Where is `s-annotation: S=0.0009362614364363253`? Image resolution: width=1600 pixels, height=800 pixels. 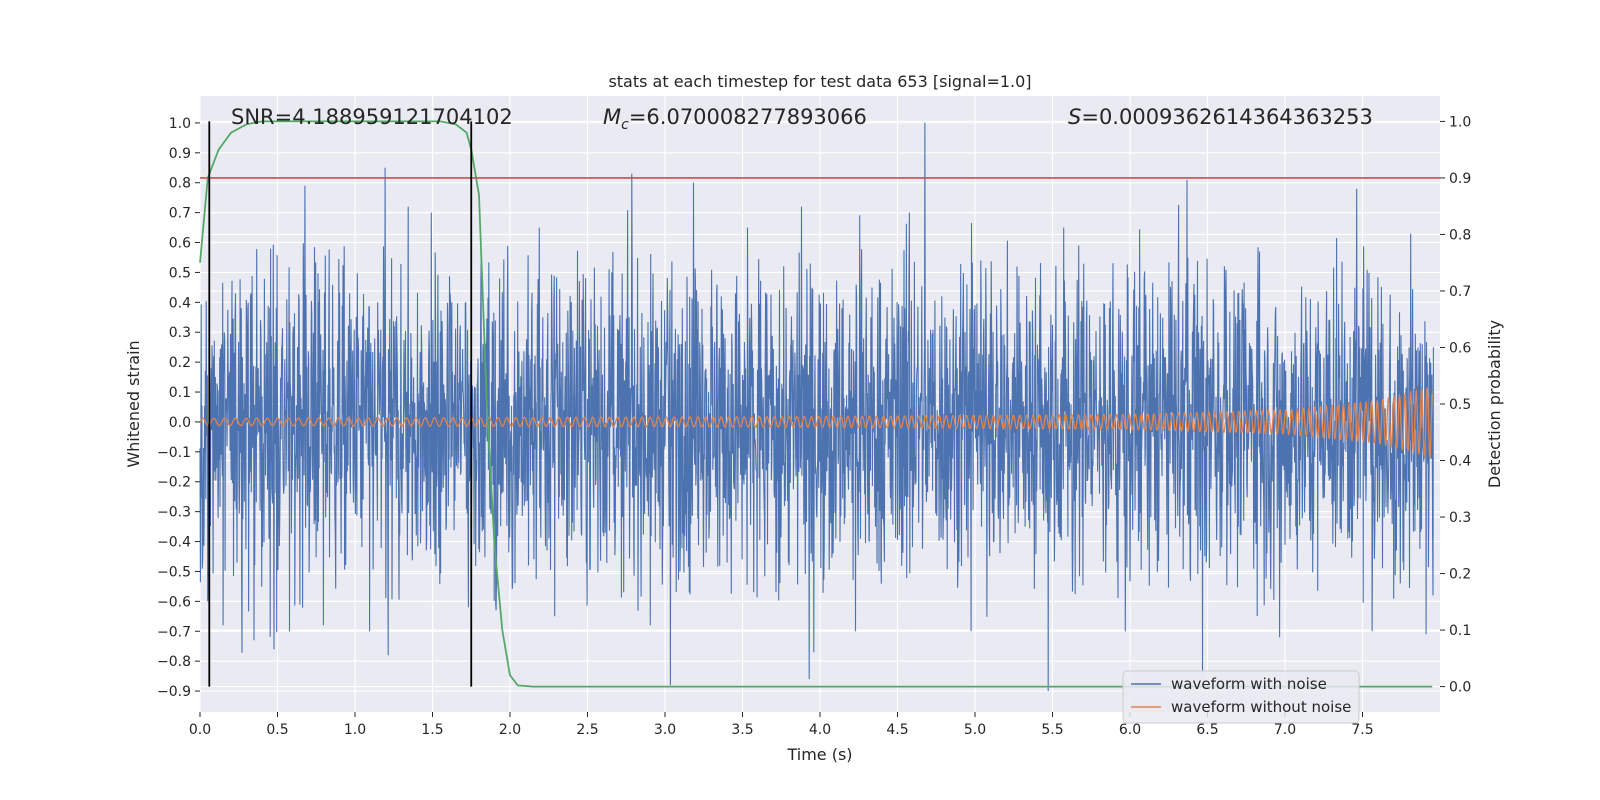 s-annotation: S=0.0009362614364363253 is located at coordinates (1220, 117).